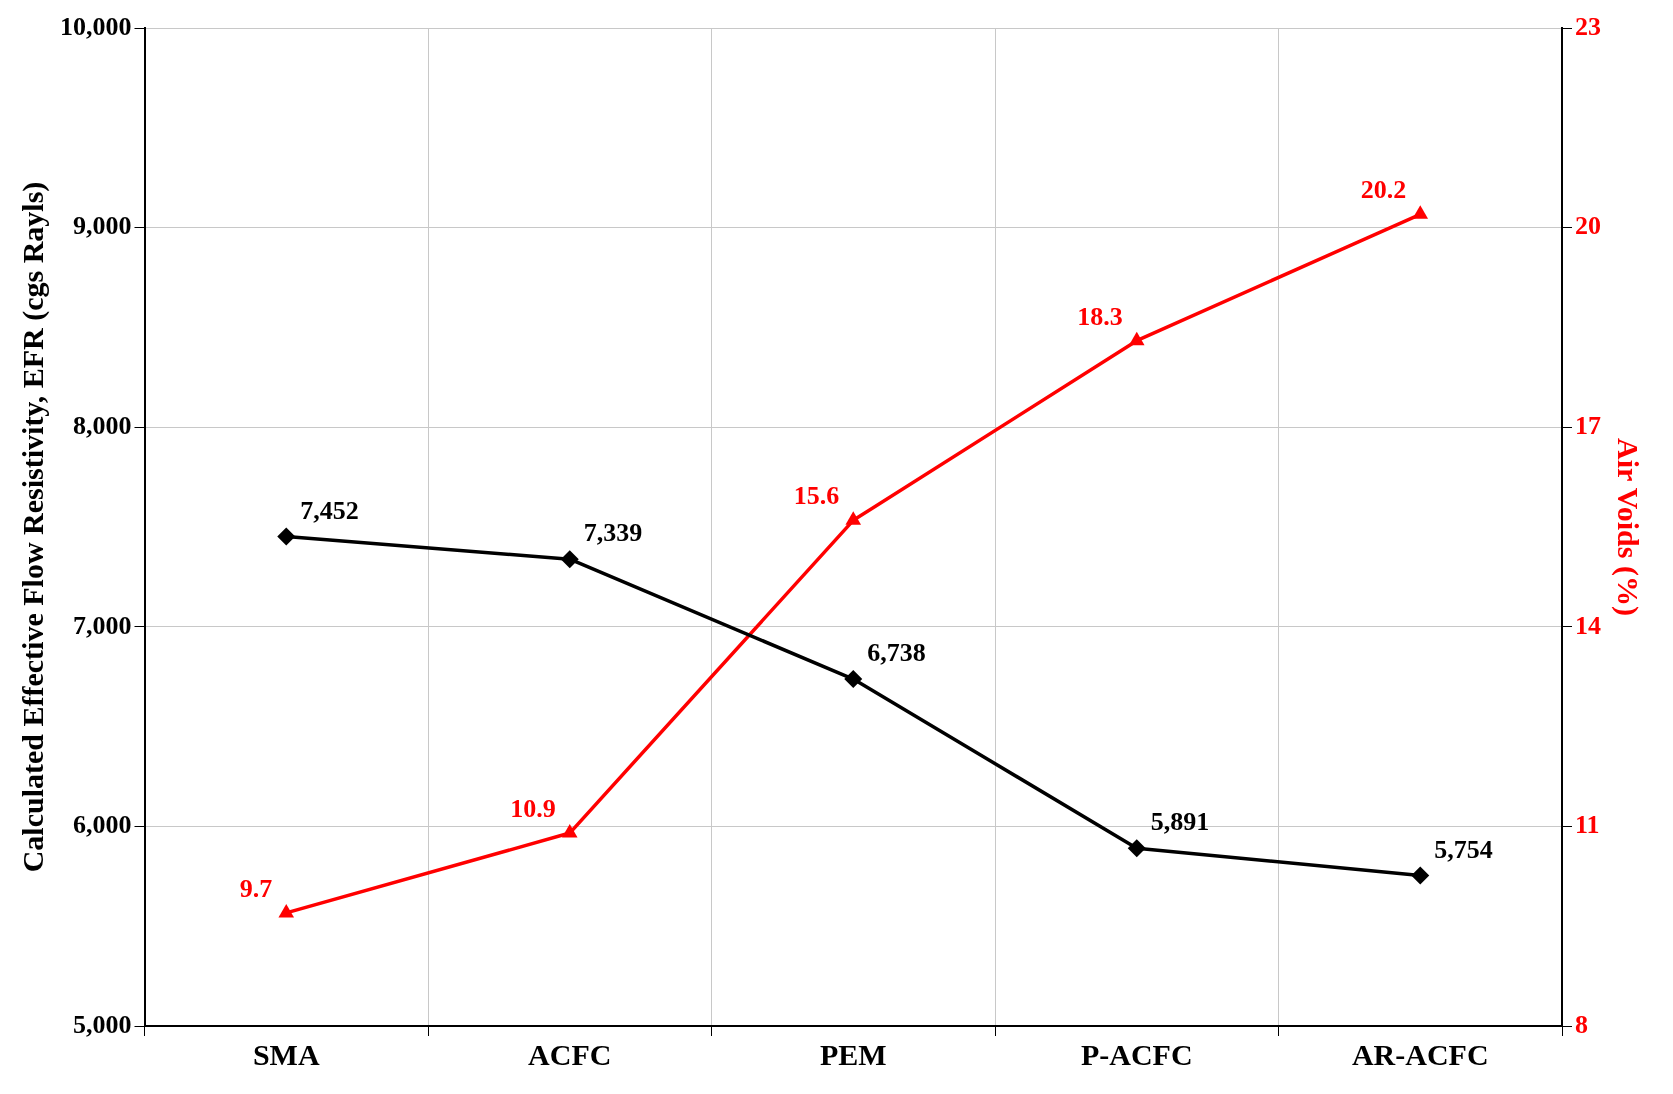  Describe the element at coordinates (286, 1054) in the screenshot. I see `x-tick-label: SMA` at that location.